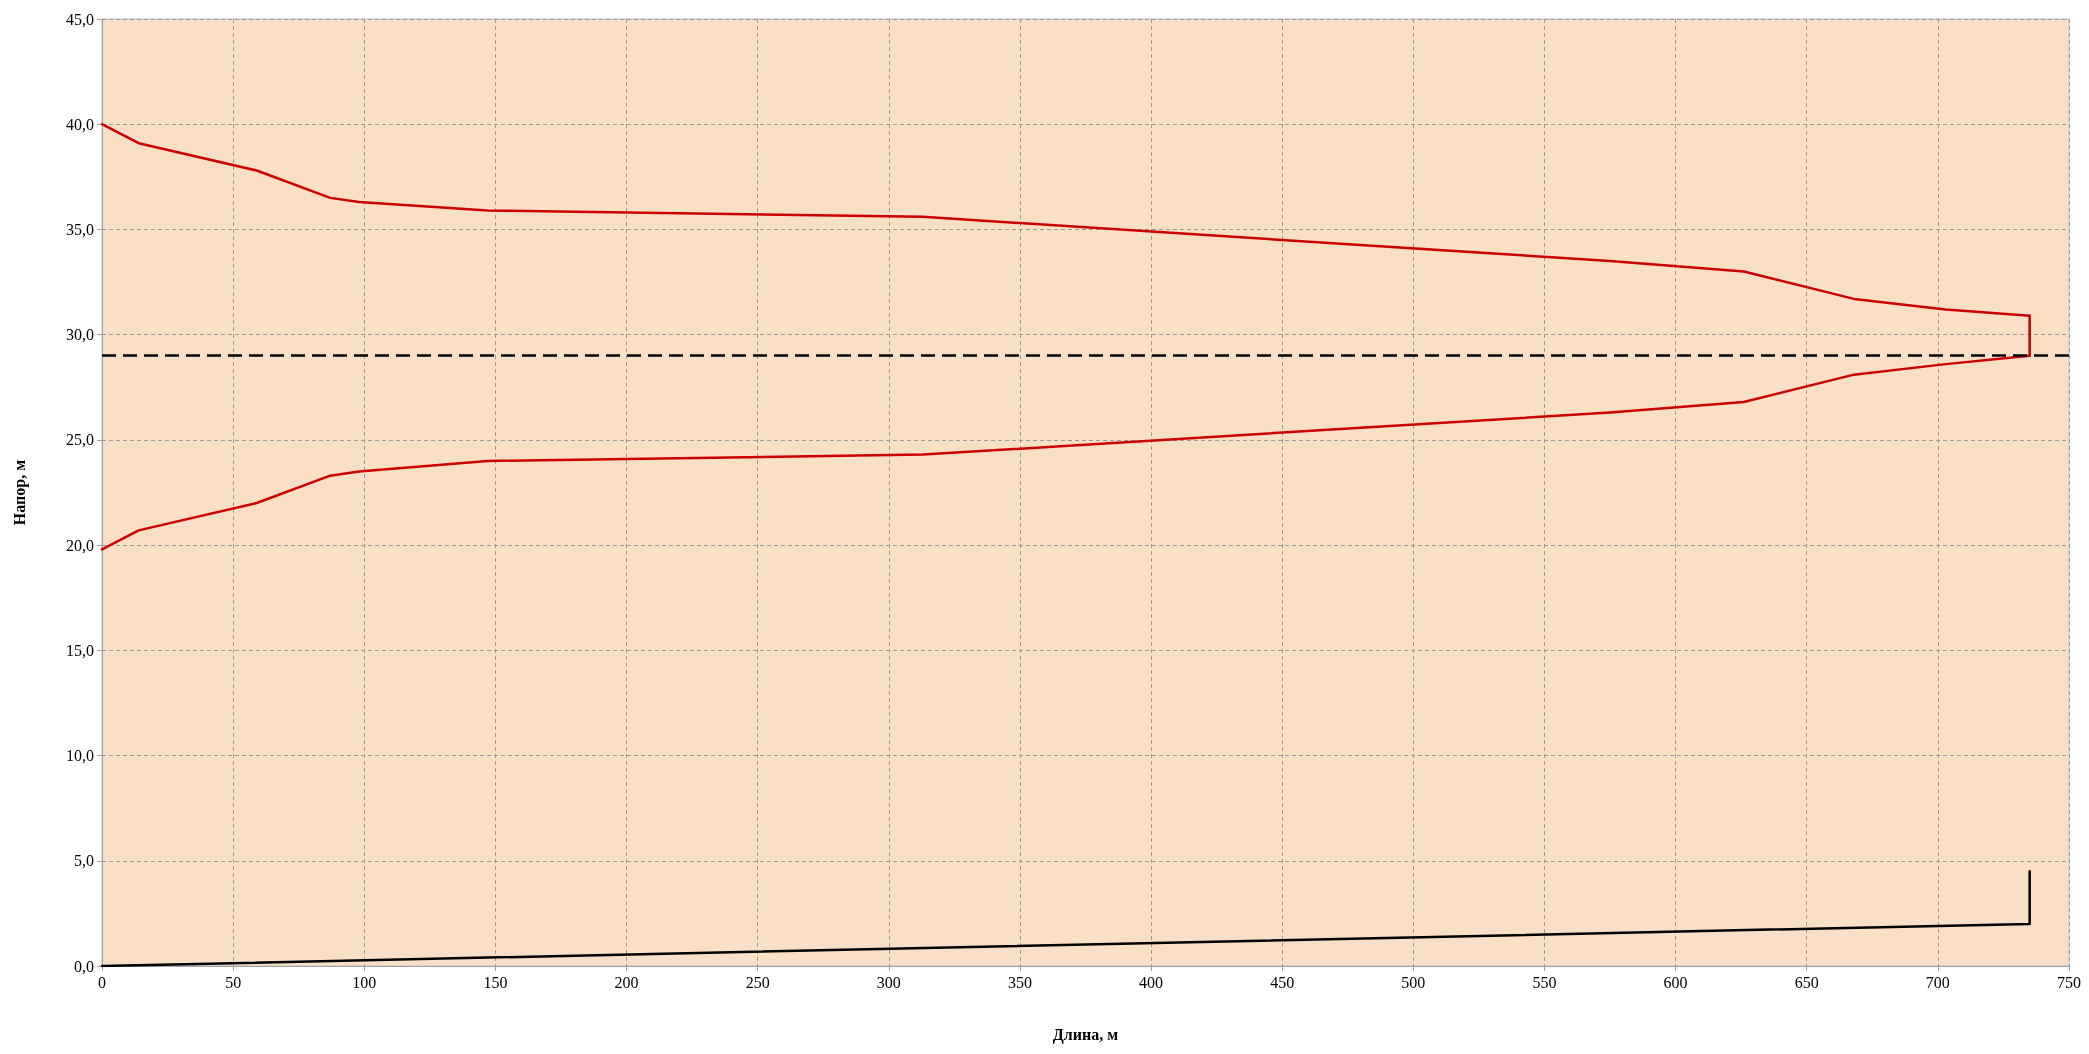 Image resolution: width=2089 pixels, height=1054 pixels. What do you see at coordinates (84, 966) in the screenshot?
I see `y-tick-label: 0,0` at bounding box center [84, 966].